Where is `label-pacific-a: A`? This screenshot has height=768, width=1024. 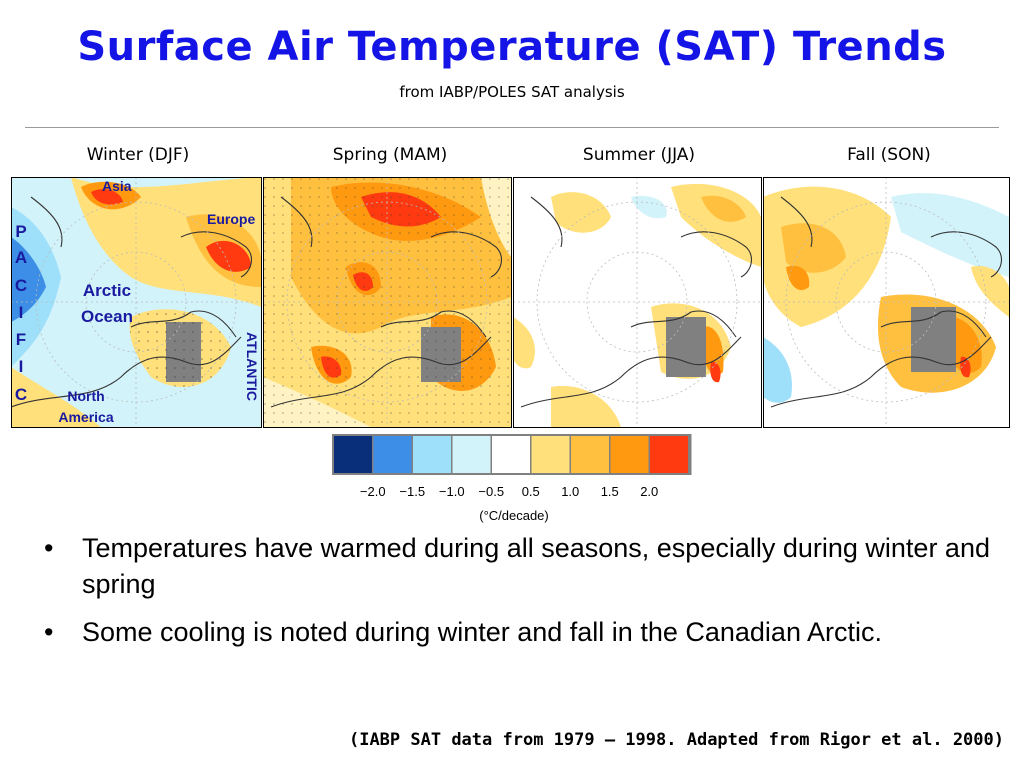
label-pacific-a: A is located at coordinates (21, 257).